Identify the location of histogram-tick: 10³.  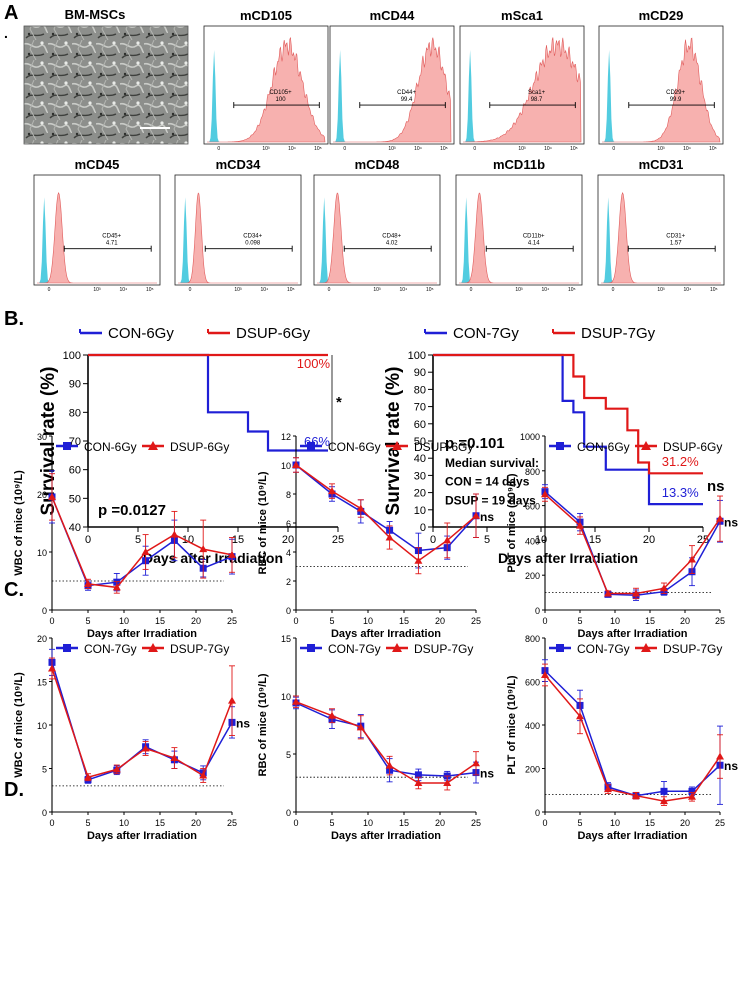
(519, 290).